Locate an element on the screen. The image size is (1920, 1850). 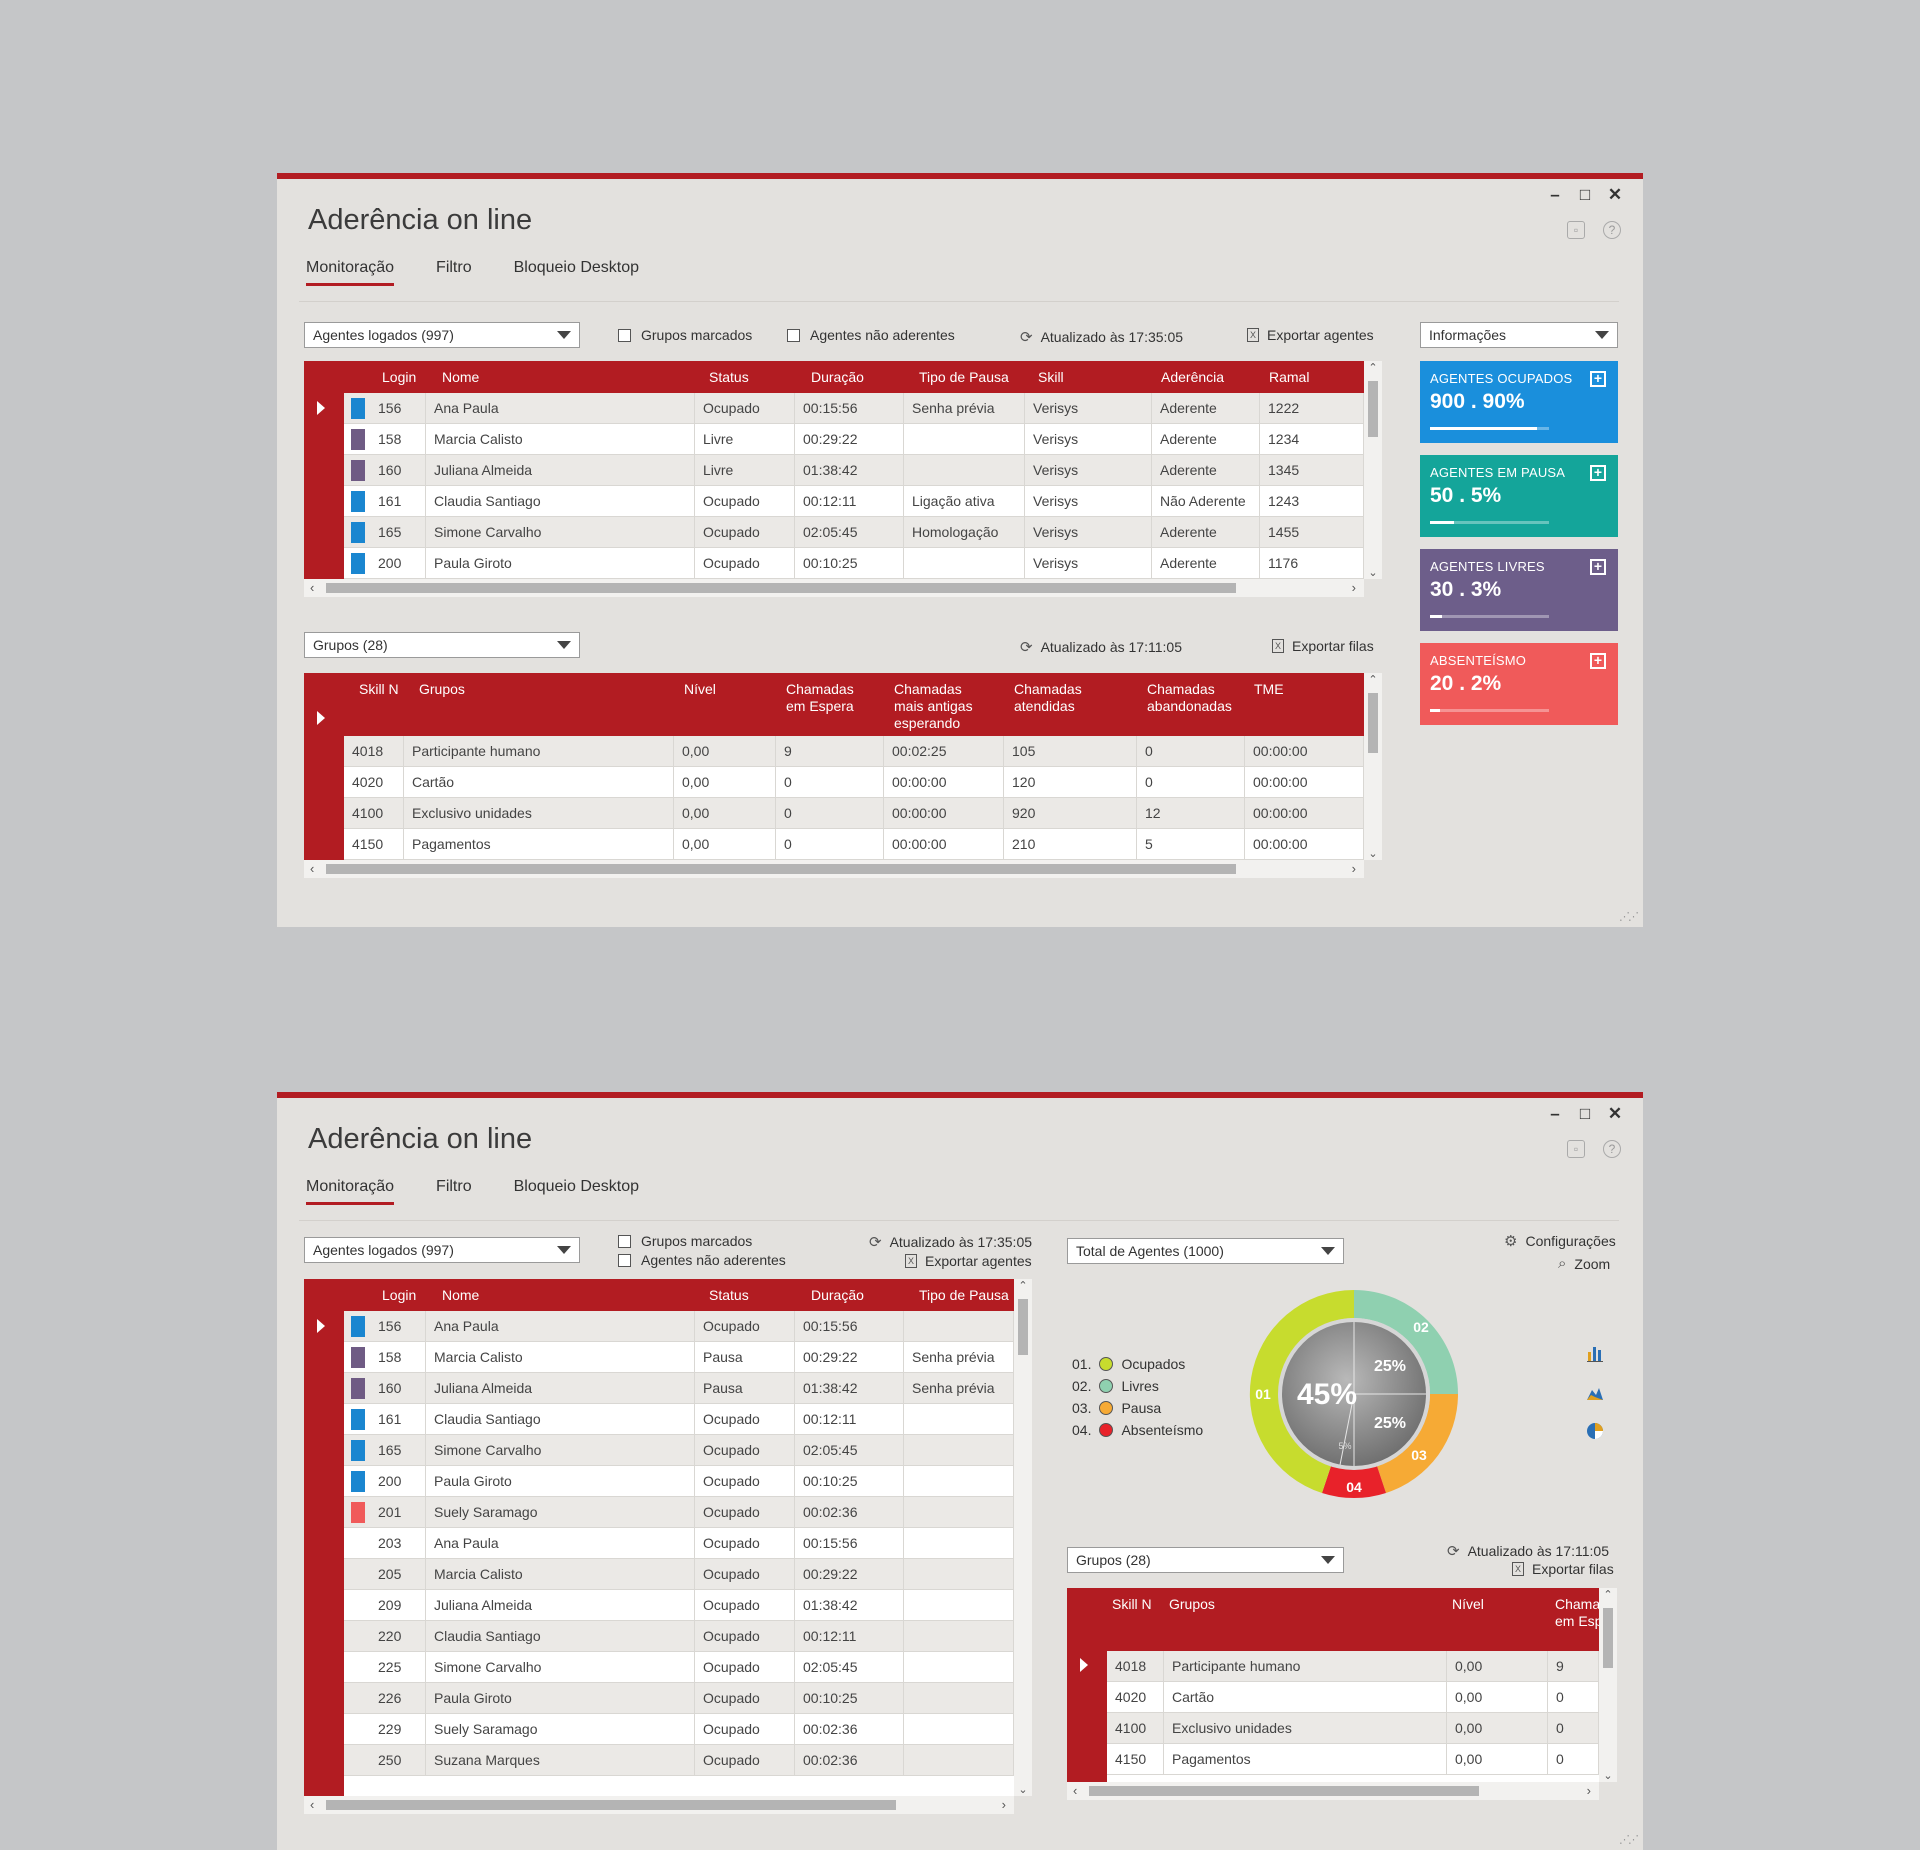
table-row: 4020 Cartão 0,00 0 is located at coordinates (1353, 1697).